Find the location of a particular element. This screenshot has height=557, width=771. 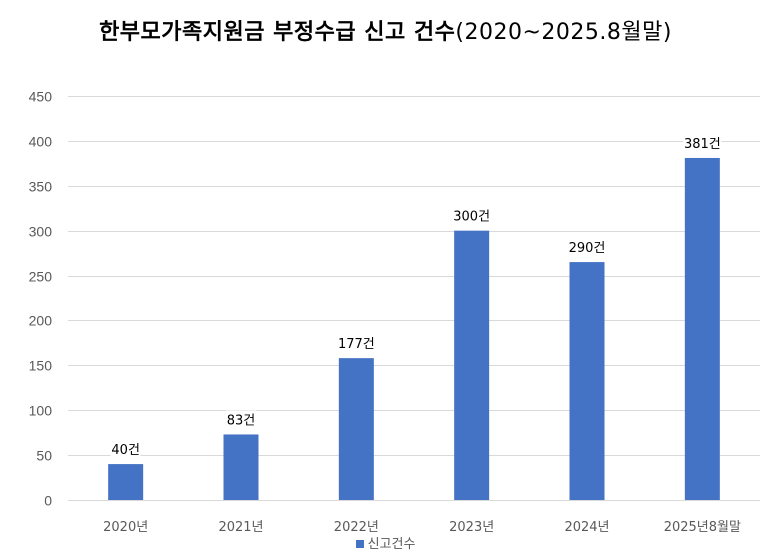

chart-title: 한부모가족지원금 부정수급 신고 건수(2020~2025.8월말) is located at coordinates (385, 30).